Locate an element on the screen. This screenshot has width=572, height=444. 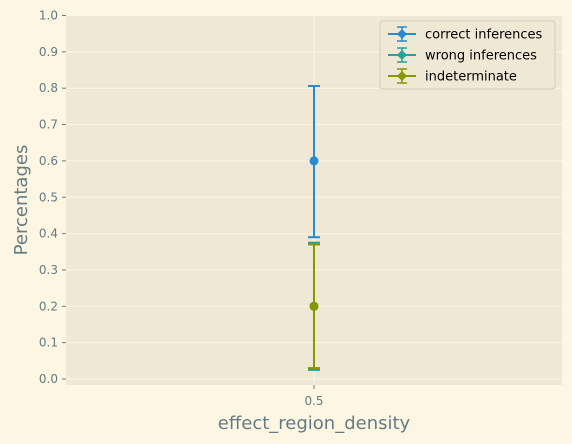
y-tick-label: 0.2 is located at coordinates (48, 306).